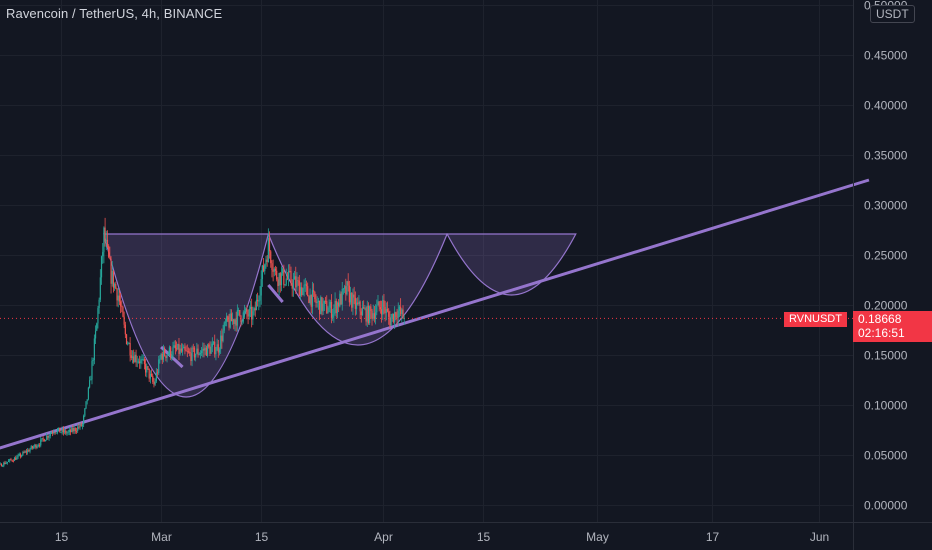 This screenshot has width=932, height=550. What do you see at coordinates (886, 56) in the screenshot?
I see `y-tick-label: 0.45000` at bounding box center [886, 56].